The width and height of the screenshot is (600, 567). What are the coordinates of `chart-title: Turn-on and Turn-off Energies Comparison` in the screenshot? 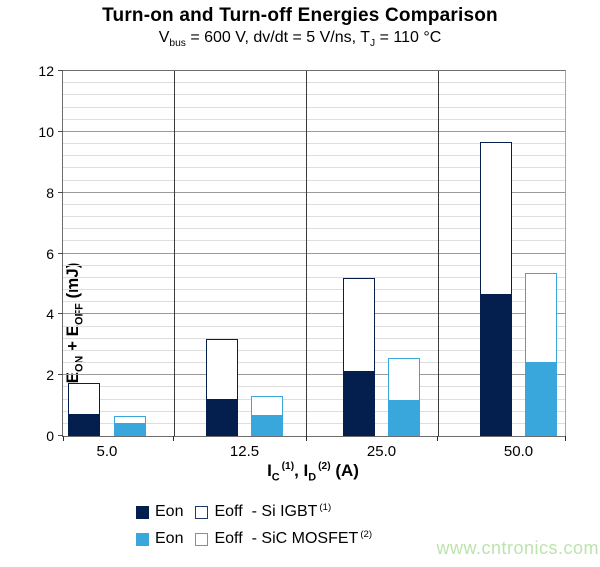 It's located at (300, 15).